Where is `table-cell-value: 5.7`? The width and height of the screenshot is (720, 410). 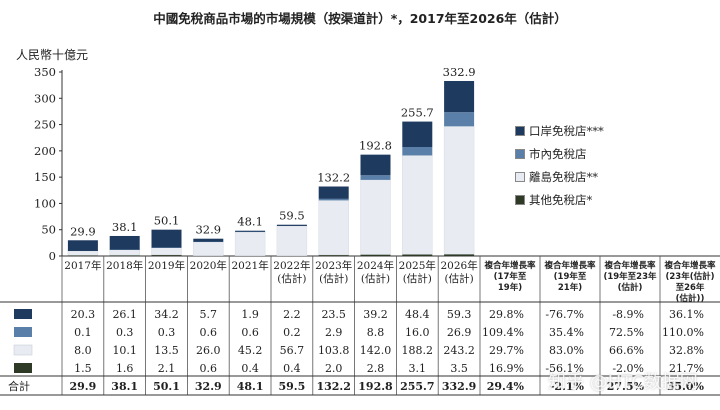 table-cell-value: 5.7 is located at coordinates (209, 314).